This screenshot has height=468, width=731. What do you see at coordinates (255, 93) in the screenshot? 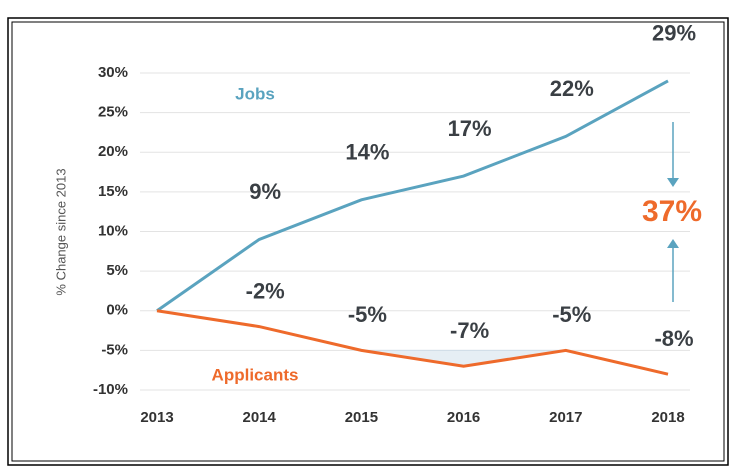
I see `legend-label: Jobs` at bounding box center [255, 93].